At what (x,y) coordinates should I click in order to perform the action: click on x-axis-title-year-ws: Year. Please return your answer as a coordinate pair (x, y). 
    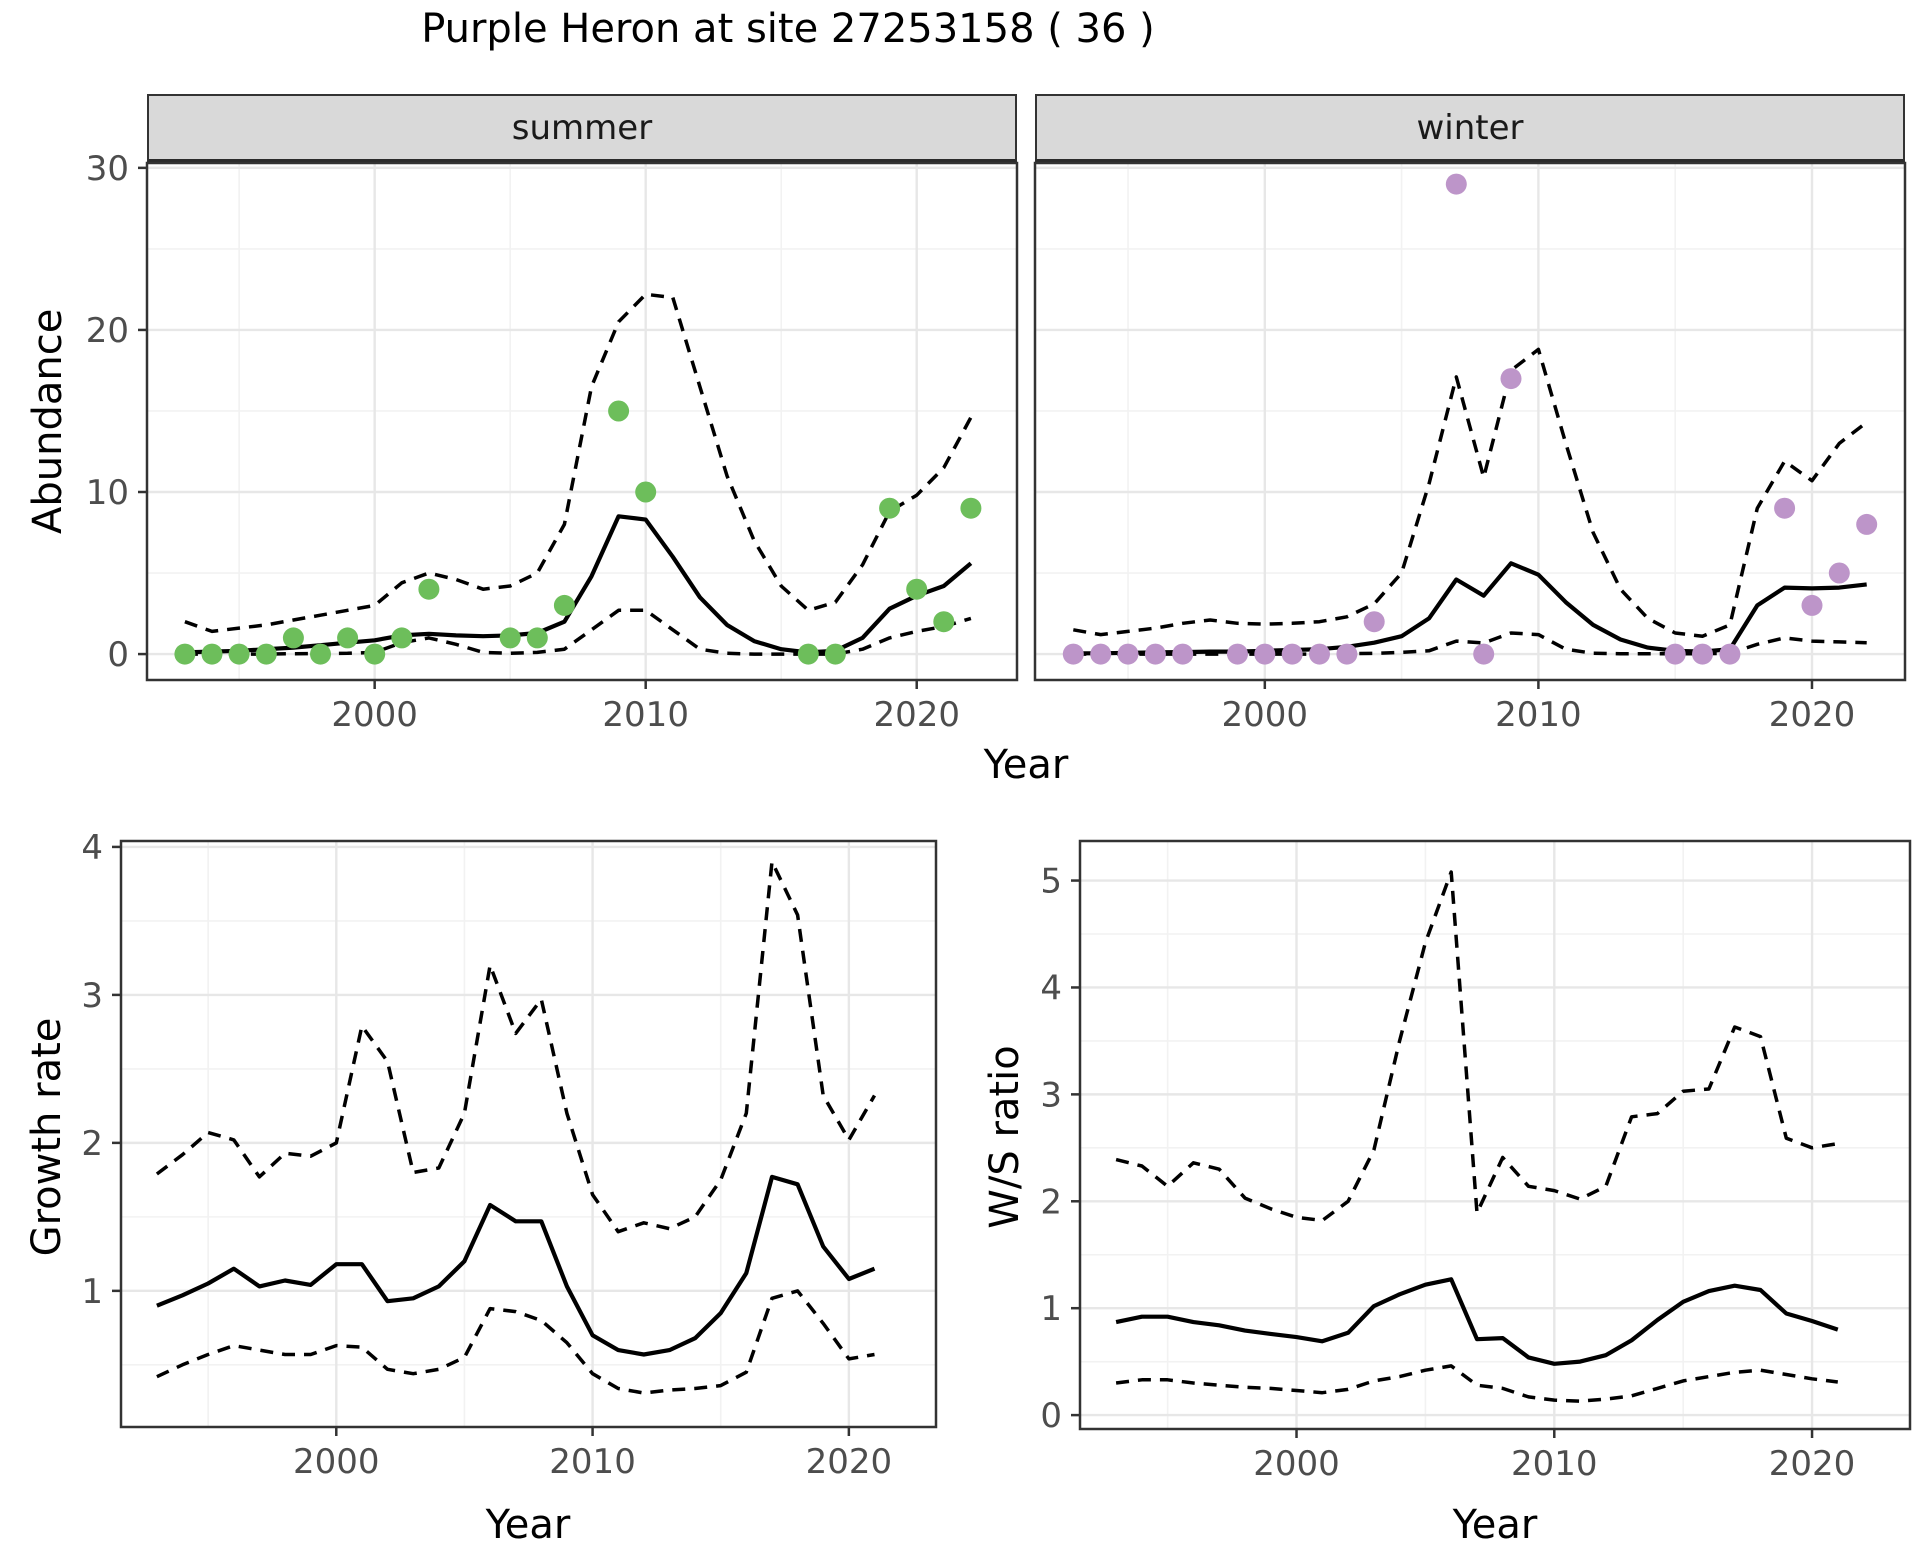
    Looking at the image, I should click on (1495, 1525).